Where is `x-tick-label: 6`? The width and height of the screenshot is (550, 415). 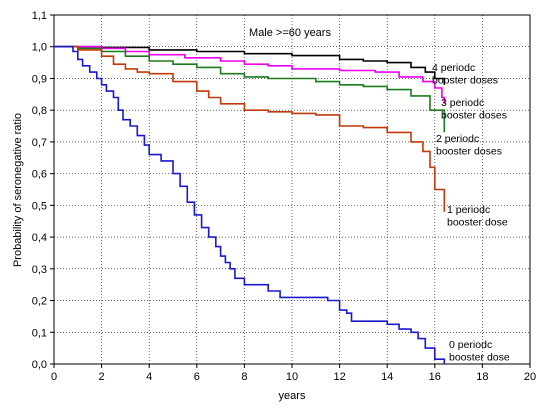 x-tick-label: 6 is located at coordinates (197, 377).